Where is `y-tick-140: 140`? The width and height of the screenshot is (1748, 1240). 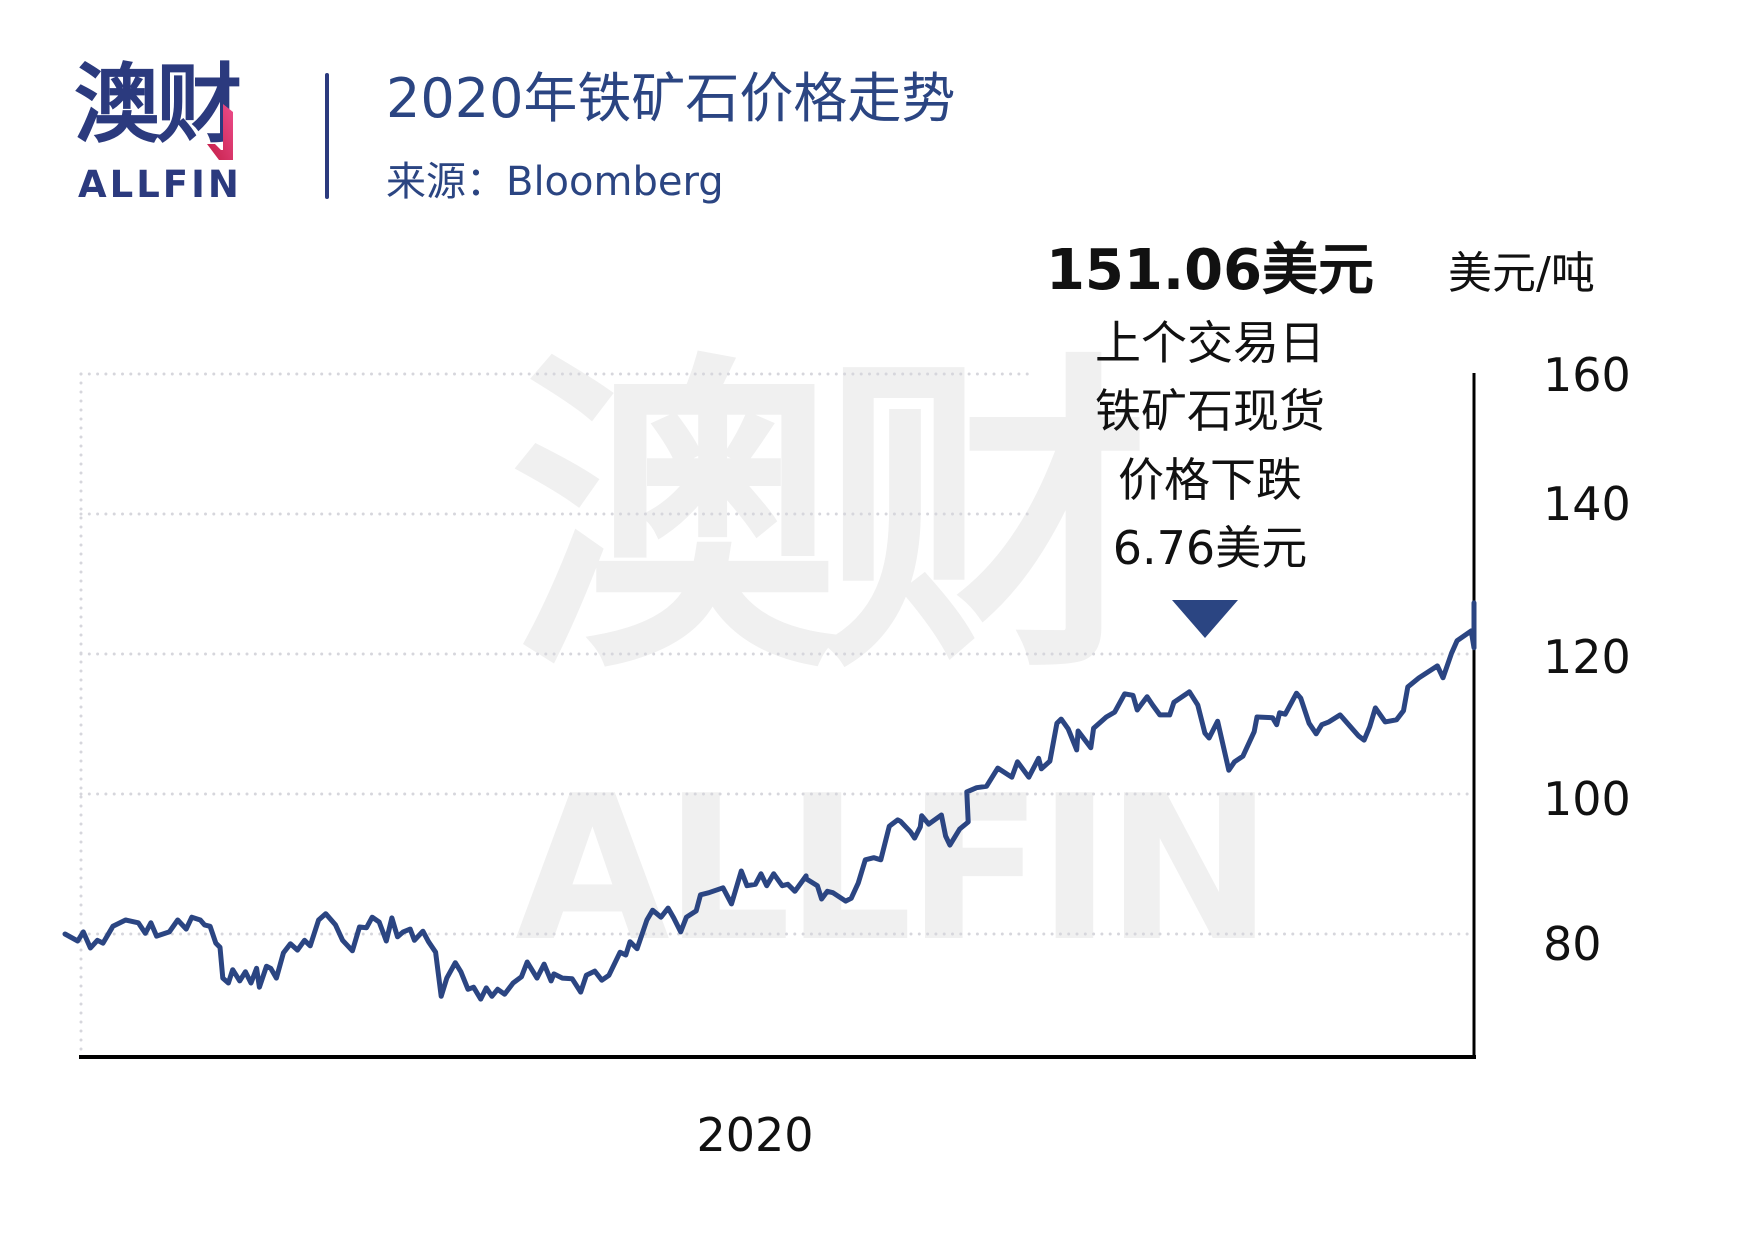
y-tick-140: 140 is located at coordinates (1587, 504).